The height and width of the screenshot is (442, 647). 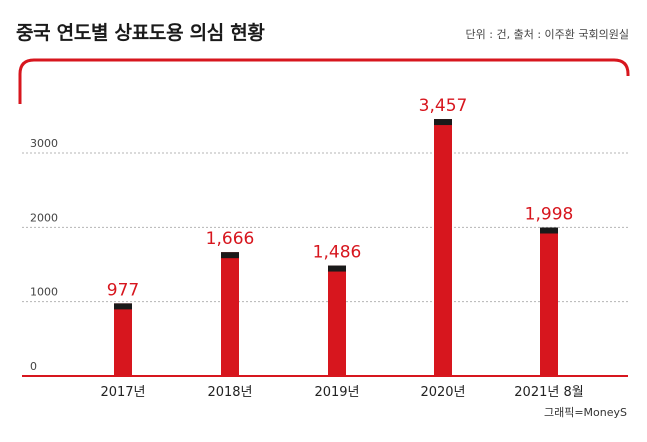 I want to click on header-frame-line-path, so click(x=324, y=81).